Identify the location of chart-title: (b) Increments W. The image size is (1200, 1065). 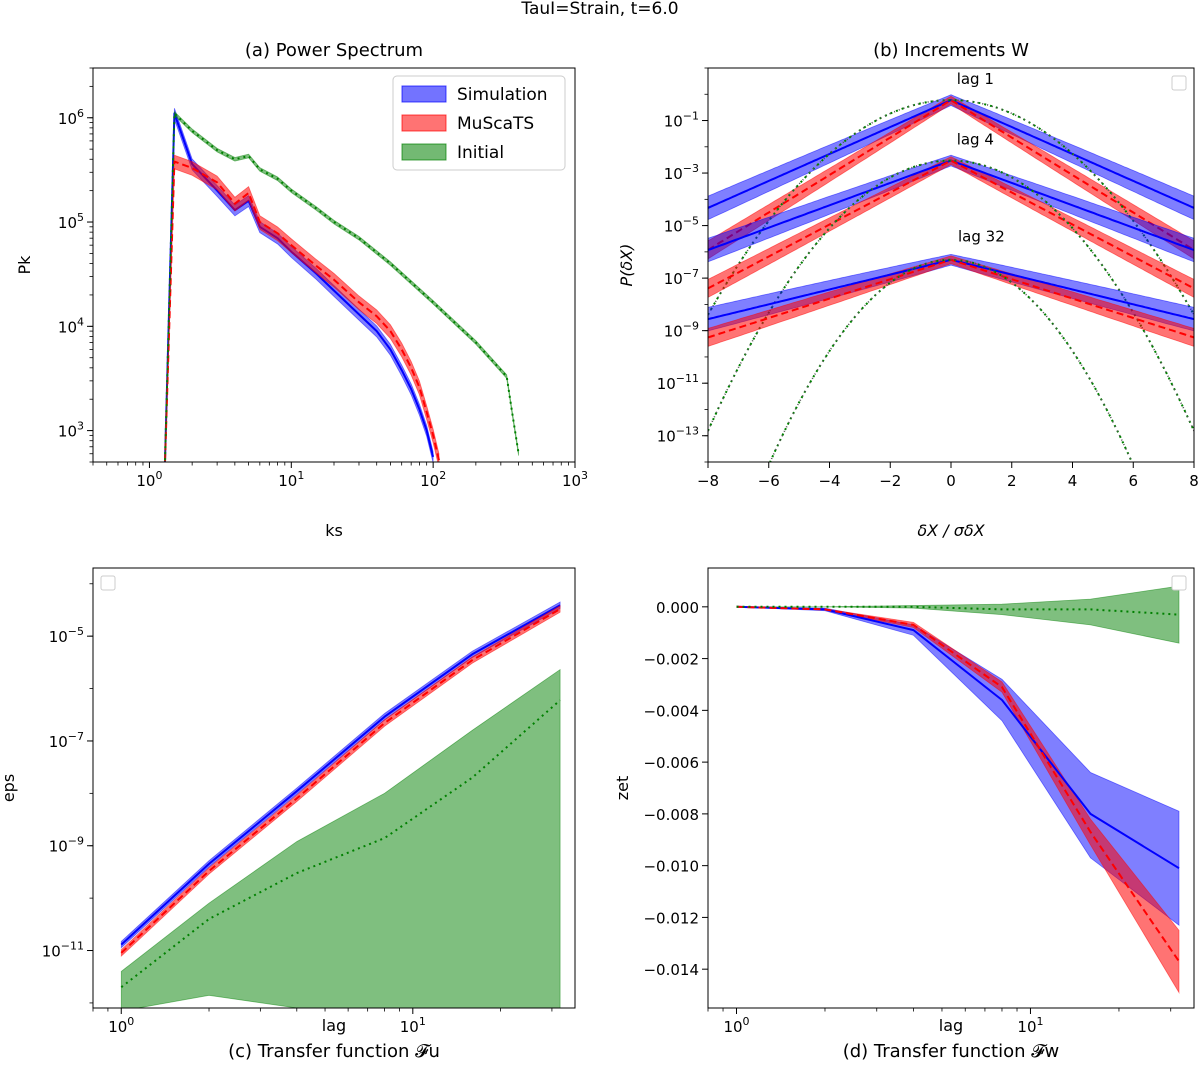
(951, 50).